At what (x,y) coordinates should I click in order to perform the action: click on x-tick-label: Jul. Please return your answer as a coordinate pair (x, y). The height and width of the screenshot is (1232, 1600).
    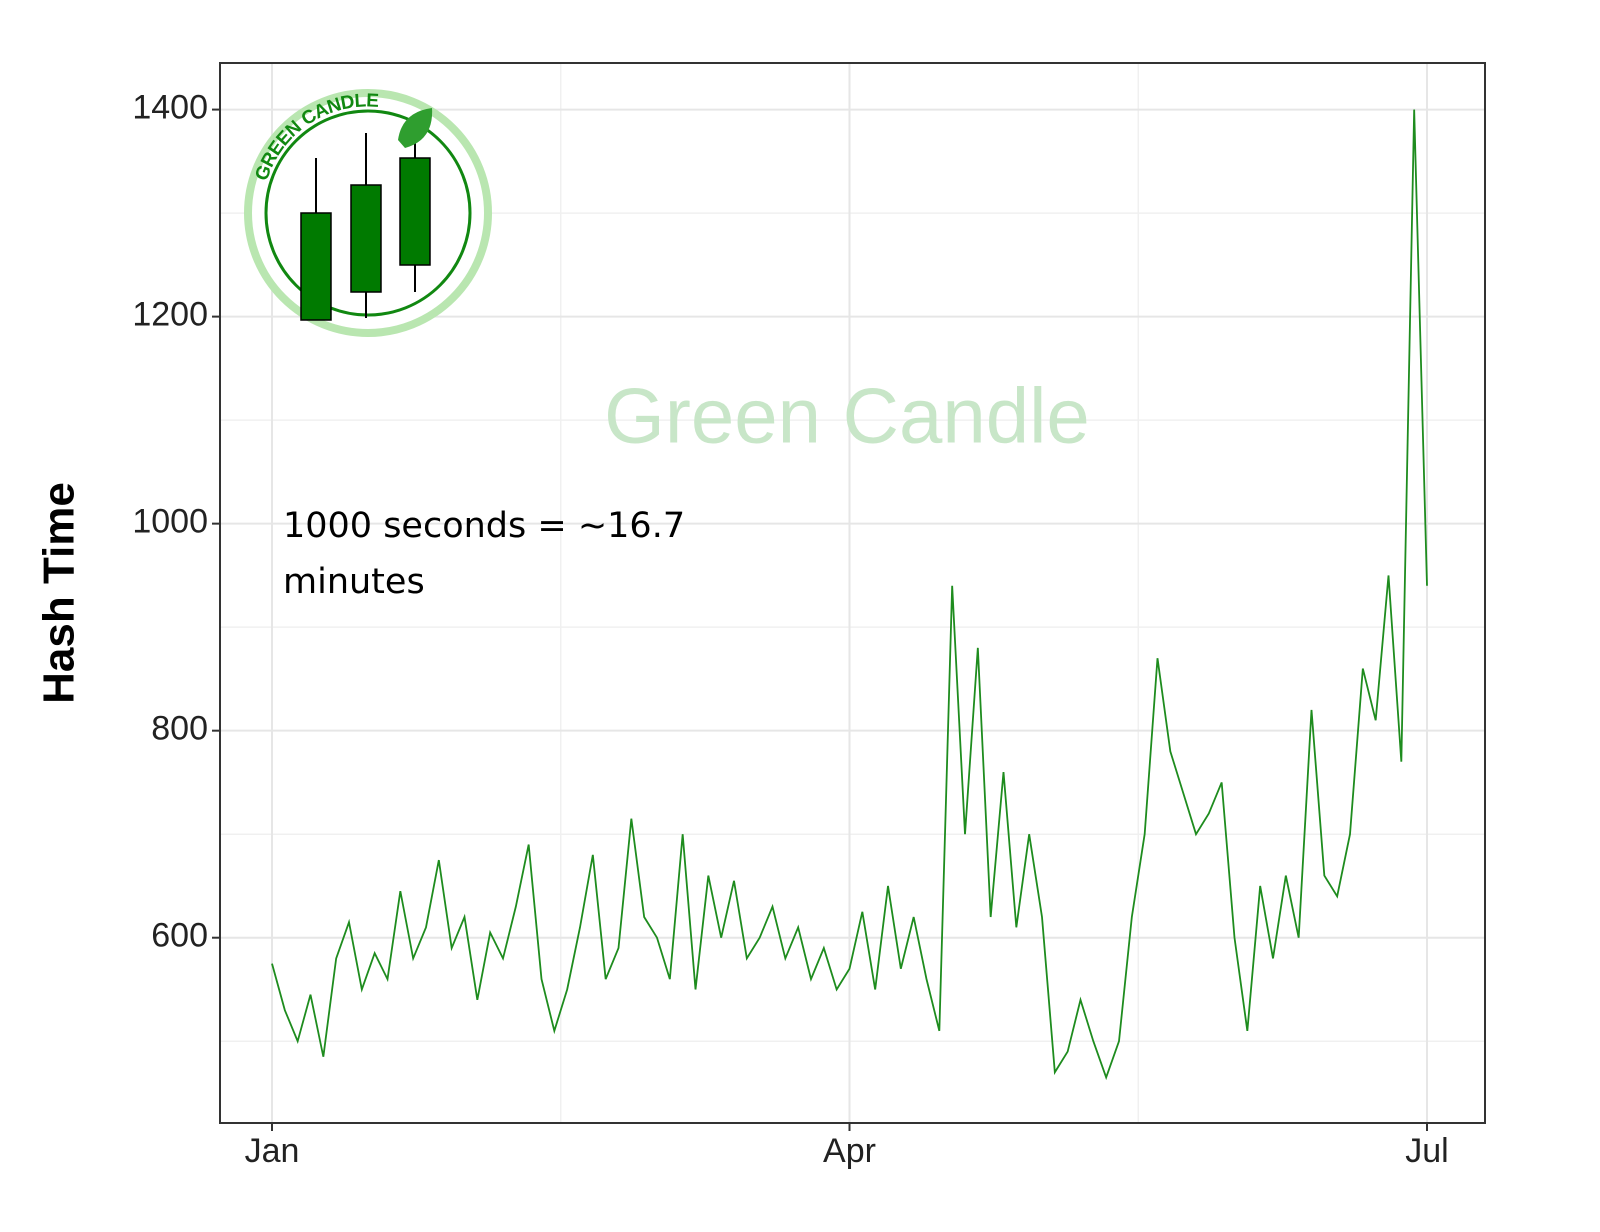
    Looking at the image, I should click on (1426, 1151).